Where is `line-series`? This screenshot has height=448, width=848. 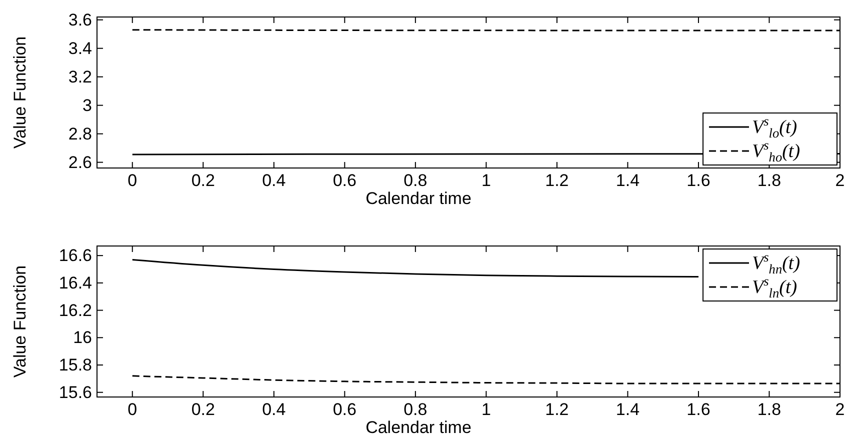
line-series is located at coordinates (416, 268).